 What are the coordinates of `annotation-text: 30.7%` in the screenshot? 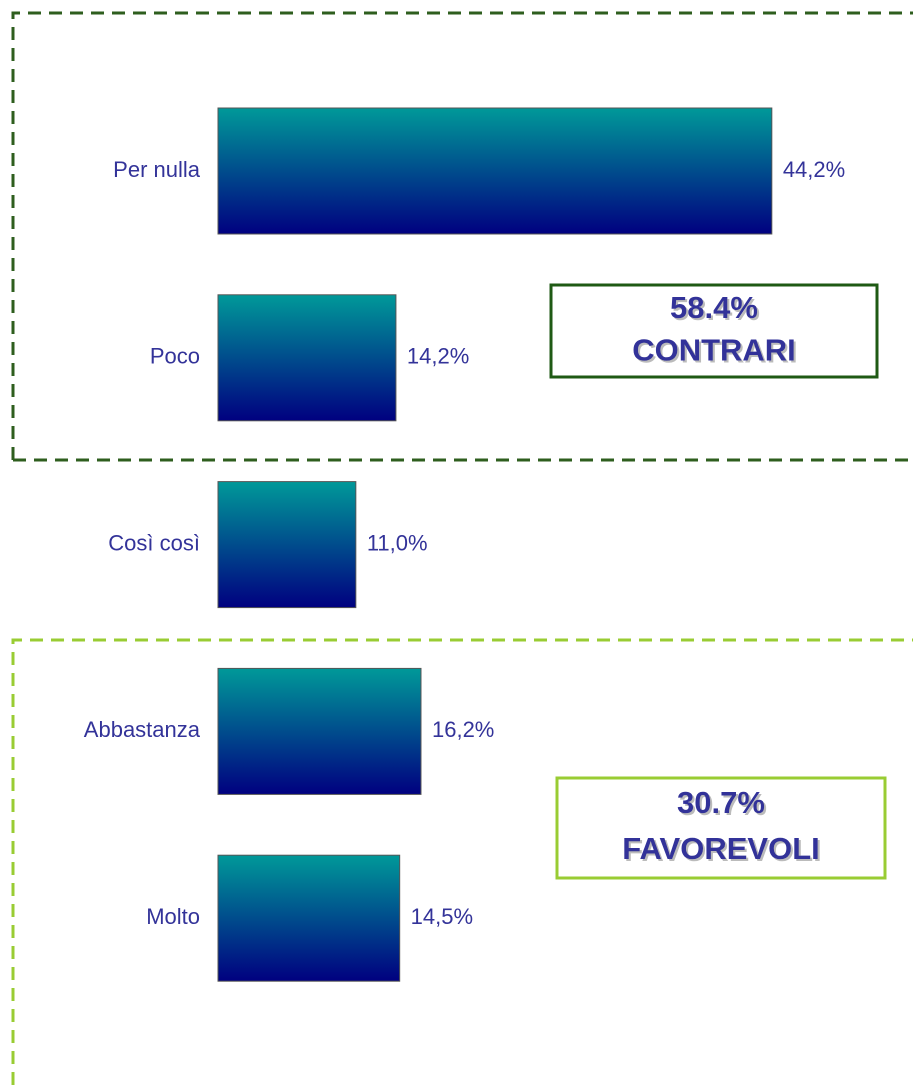 It's located at (721, 802).